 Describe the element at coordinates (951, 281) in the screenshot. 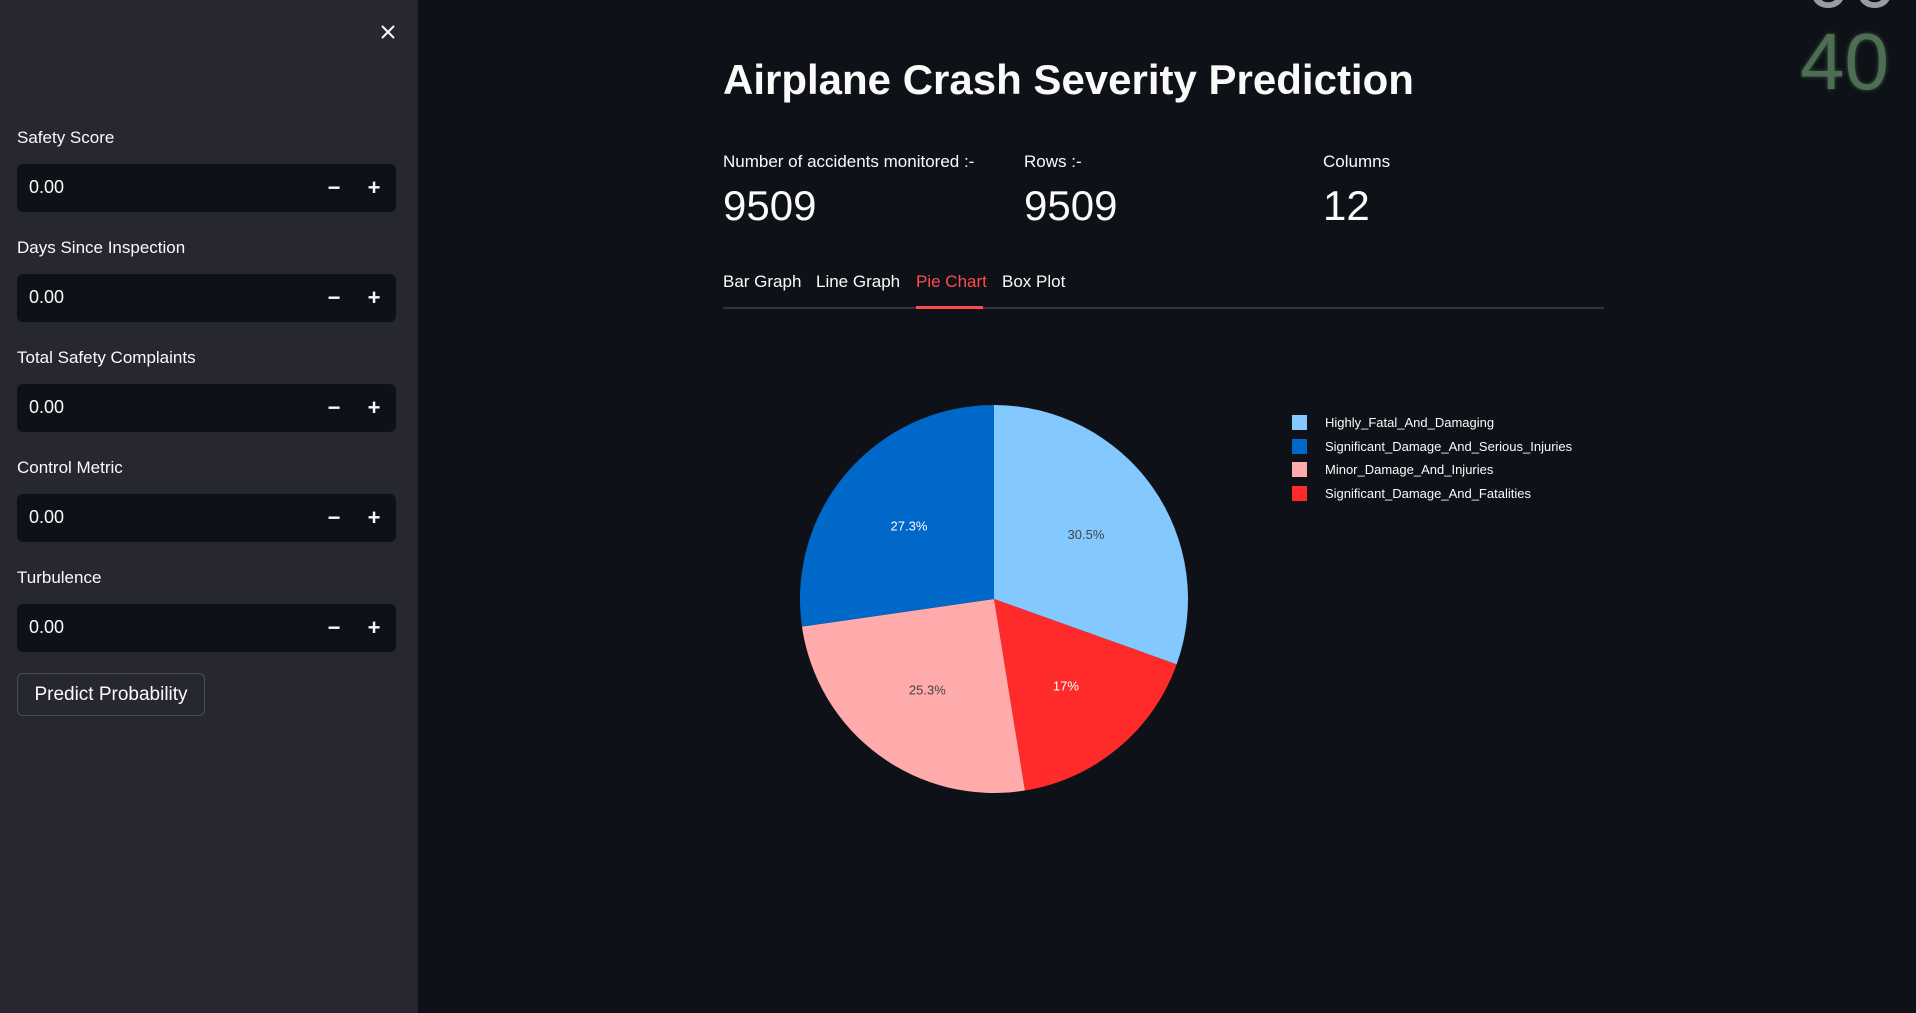

I see `tab-pie-chart: Pie Chart` at that location.